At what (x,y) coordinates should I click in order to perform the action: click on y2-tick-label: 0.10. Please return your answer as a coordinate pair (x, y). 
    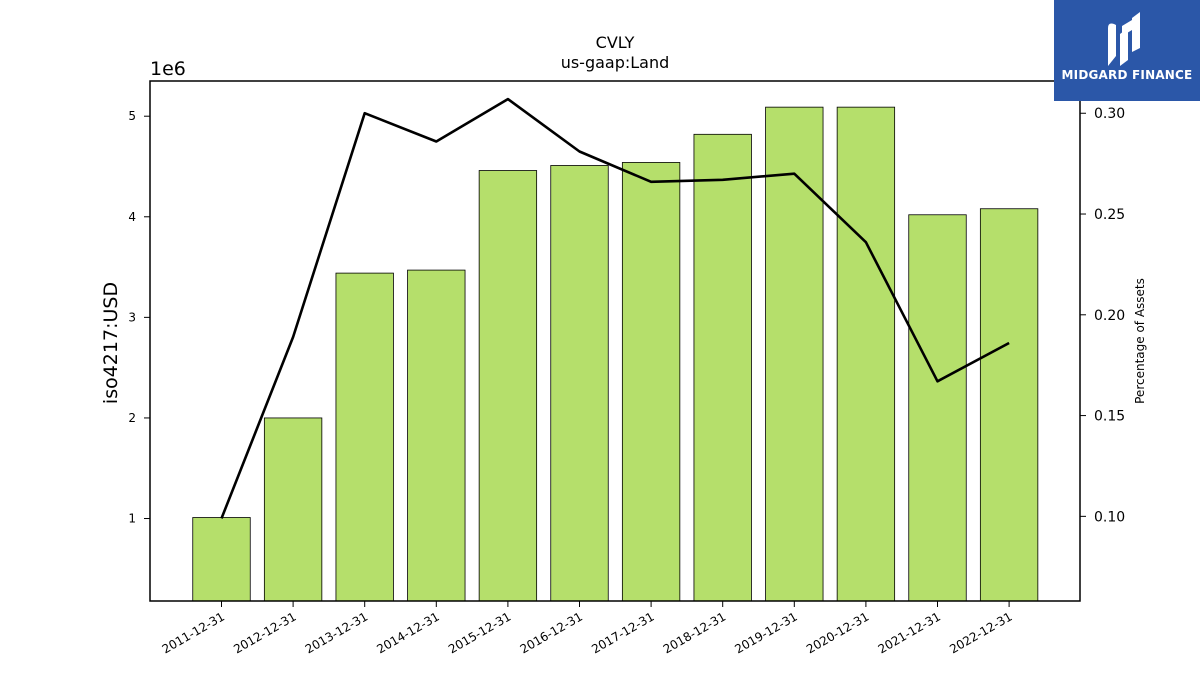
    Looking at the image, I should click on (1109, 517).